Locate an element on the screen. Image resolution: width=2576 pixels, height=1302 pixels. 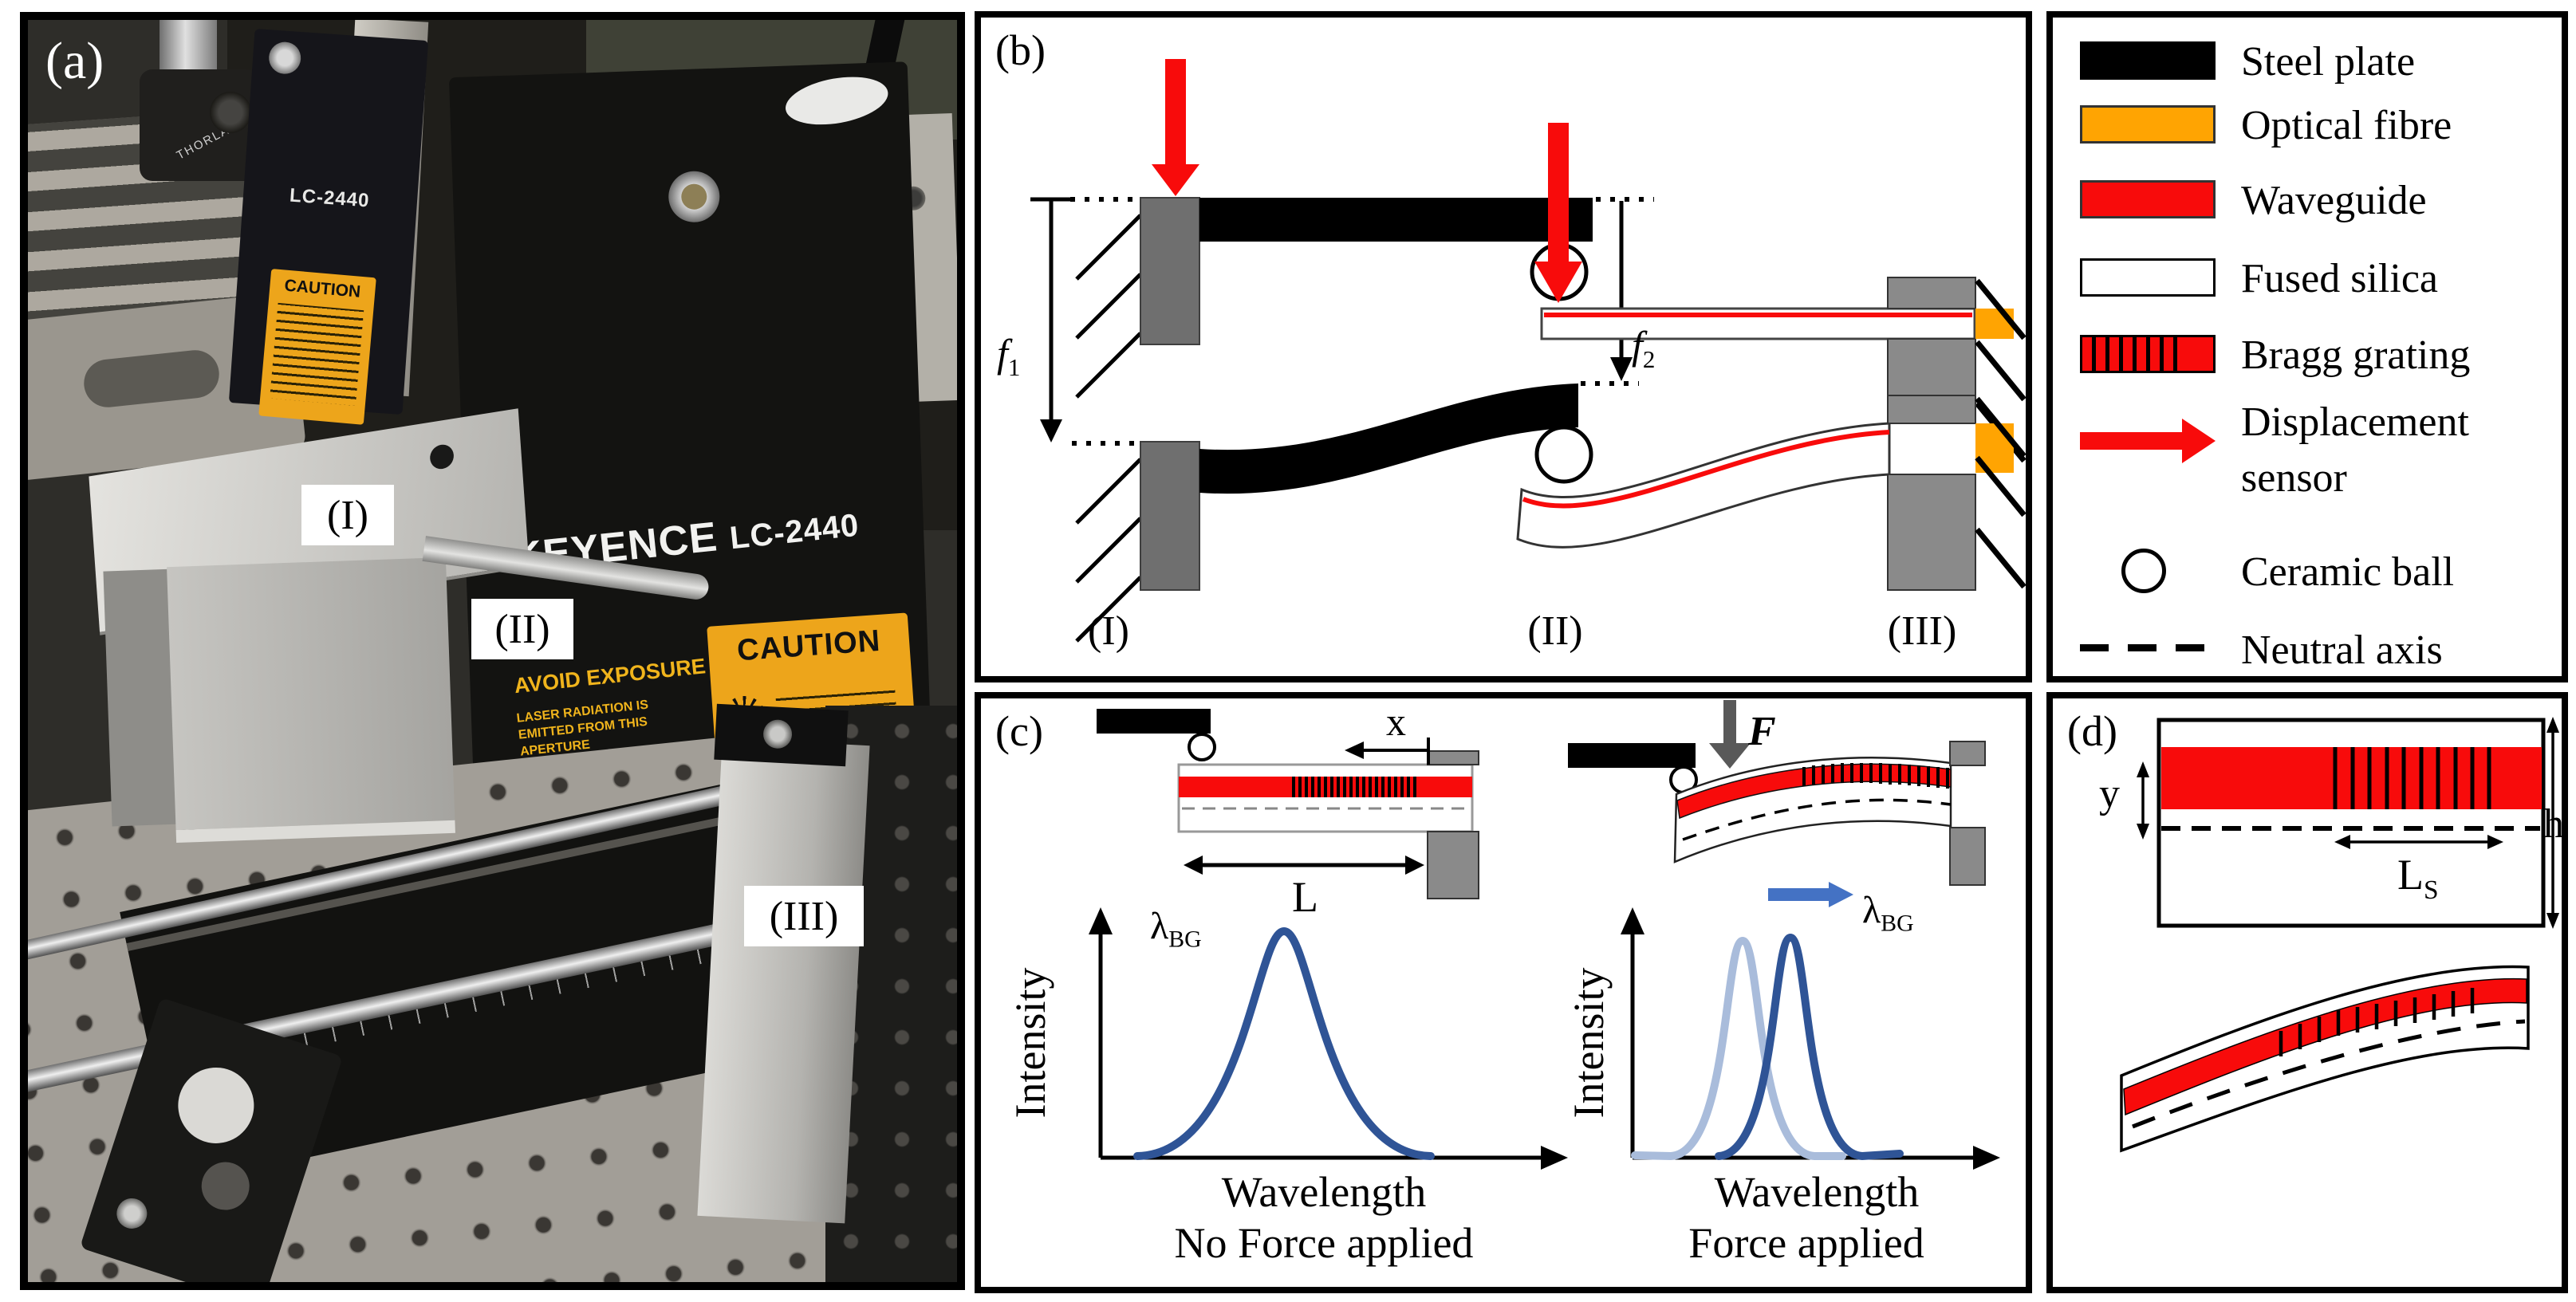
aluminium-wedge is located at coordinates (783, 981).